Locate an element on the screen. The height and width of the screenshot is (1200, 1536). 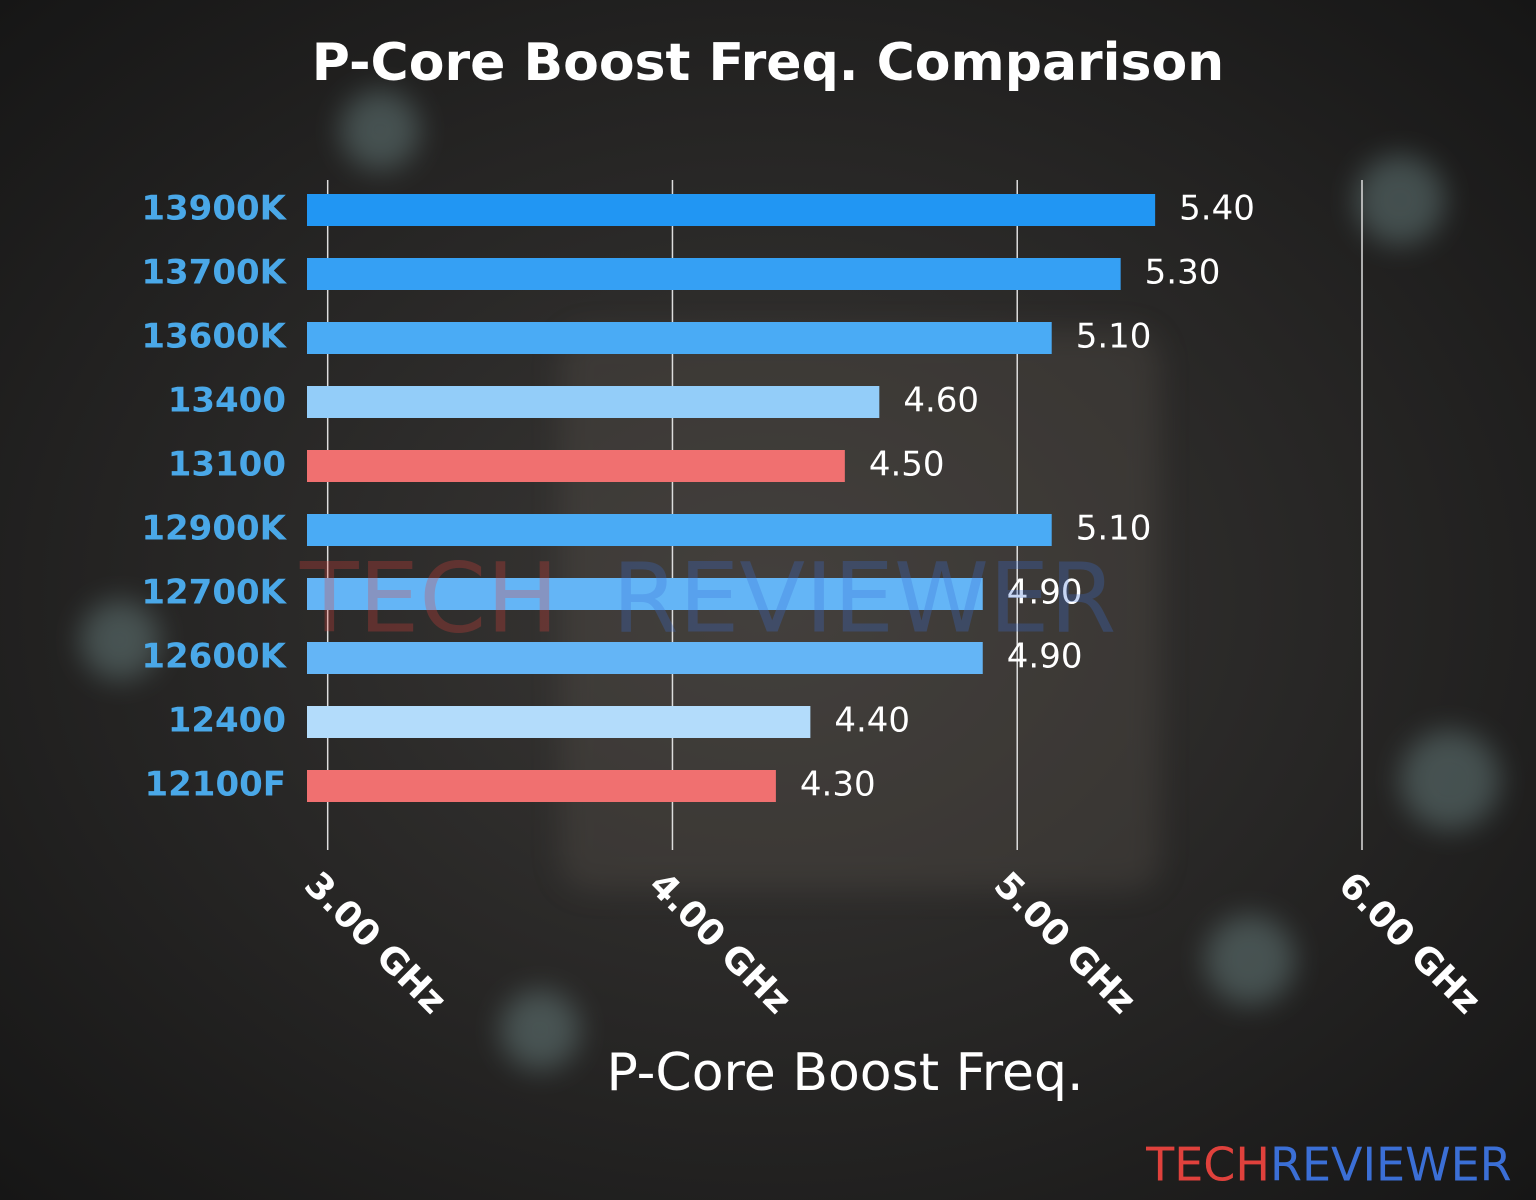
x-axis-label: P-Core Boost Freq. is located at coordinates (844, 1073).